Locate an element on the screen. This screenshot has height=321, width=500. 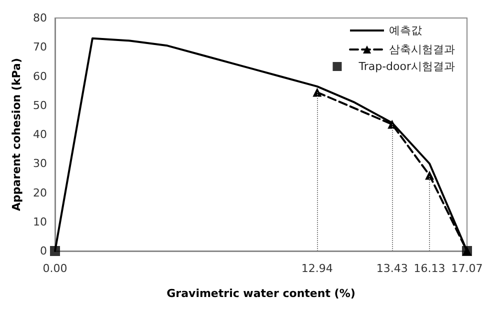
y-tick-label: 30 is located at coordinates (40, 163).